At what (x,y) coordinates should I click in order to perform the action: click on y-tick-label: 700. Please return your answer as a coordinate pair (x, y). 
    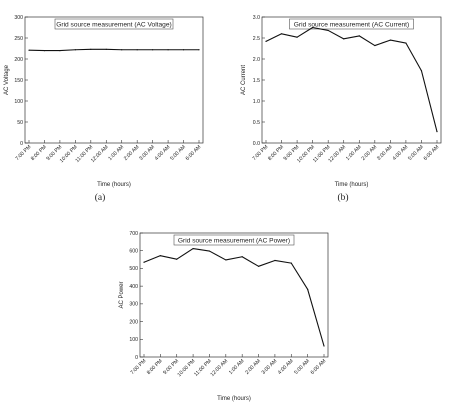
    Looking at the image, I should click on (133, 234).